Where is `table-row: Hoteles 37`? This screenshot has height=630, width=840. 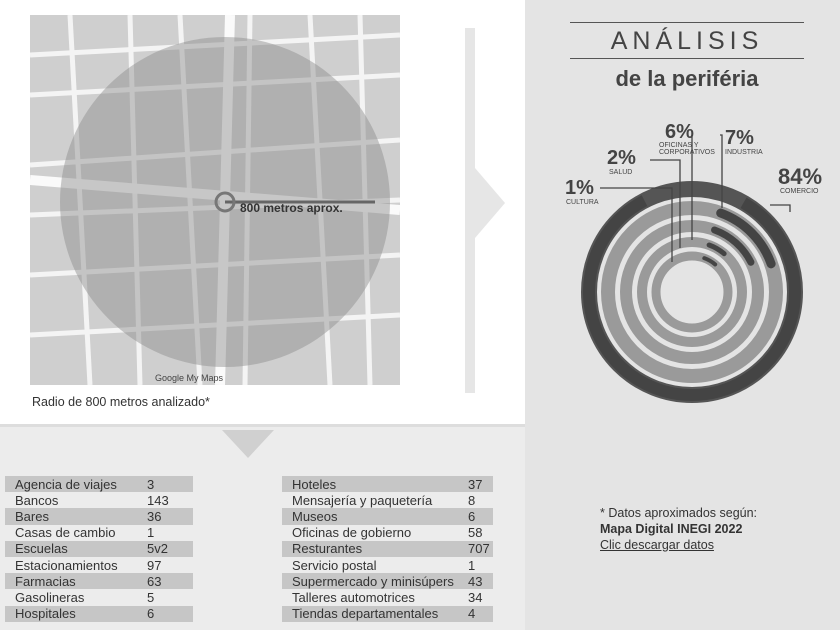 table-row: Hoteles 37 is located at coordinates (387, 484).